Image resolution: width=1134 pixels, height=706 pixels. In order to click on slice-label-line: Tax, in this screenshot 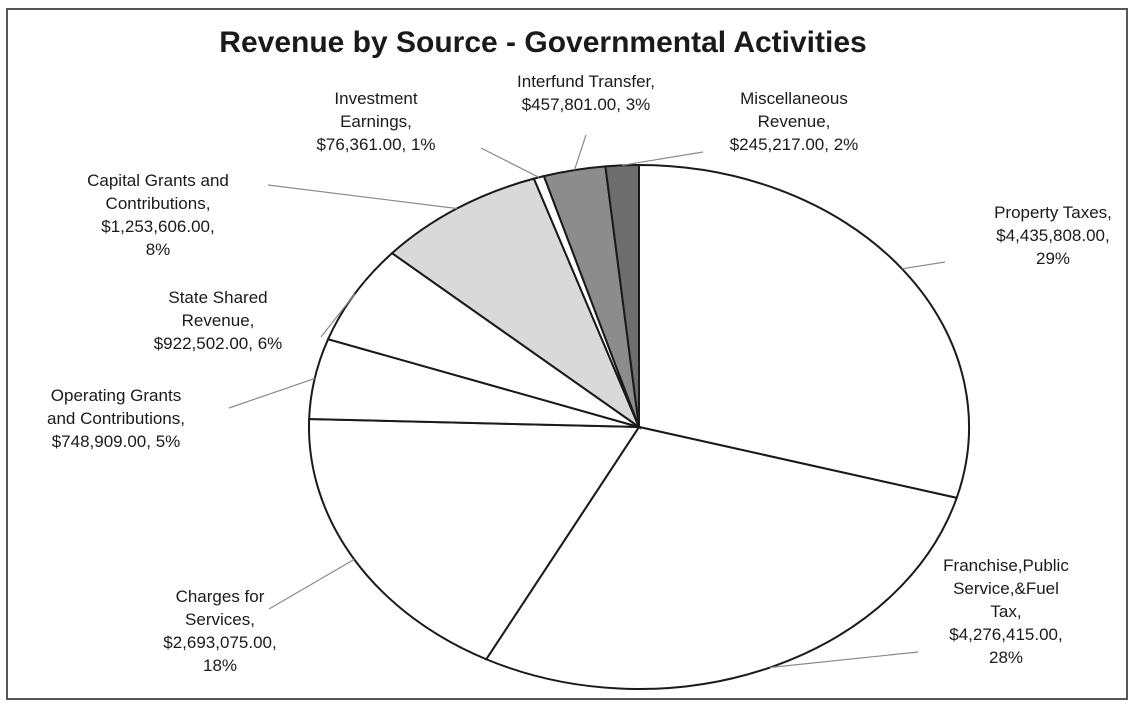, I will do `click(1005, 611)`.